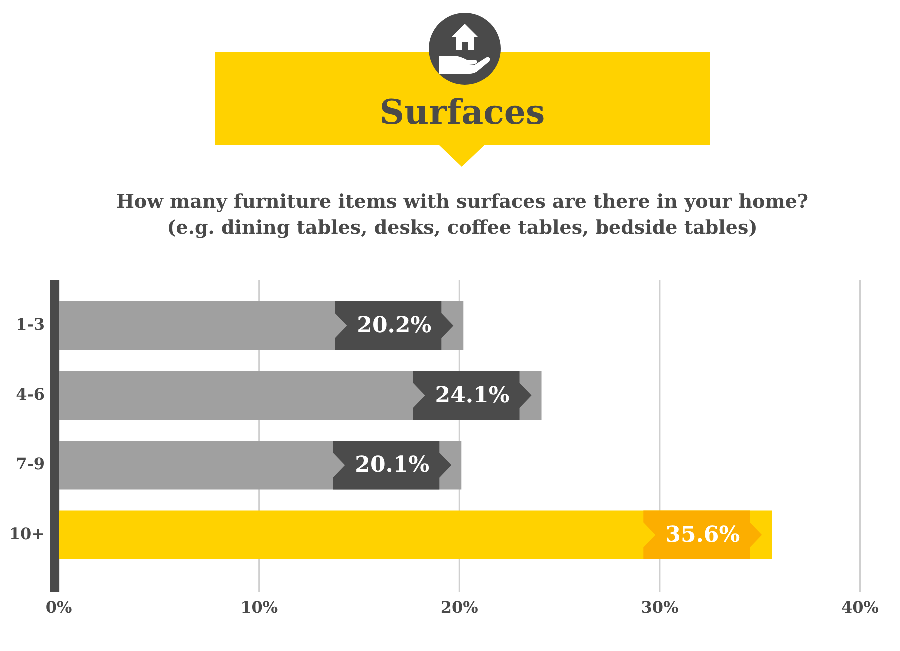 The width and height of the screenshot is (900, 651). What do you see at coordinates (860, 607) in the screenshot?
I see `x-tick-label: 40%` at bounding box center [860, 607].